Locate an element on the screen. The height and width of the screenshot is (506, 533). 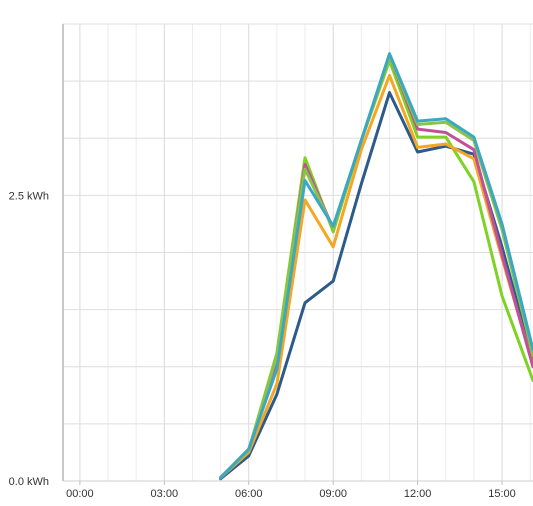
y-tick-label: 0.0 kWh is located at coordinates (29, 482).